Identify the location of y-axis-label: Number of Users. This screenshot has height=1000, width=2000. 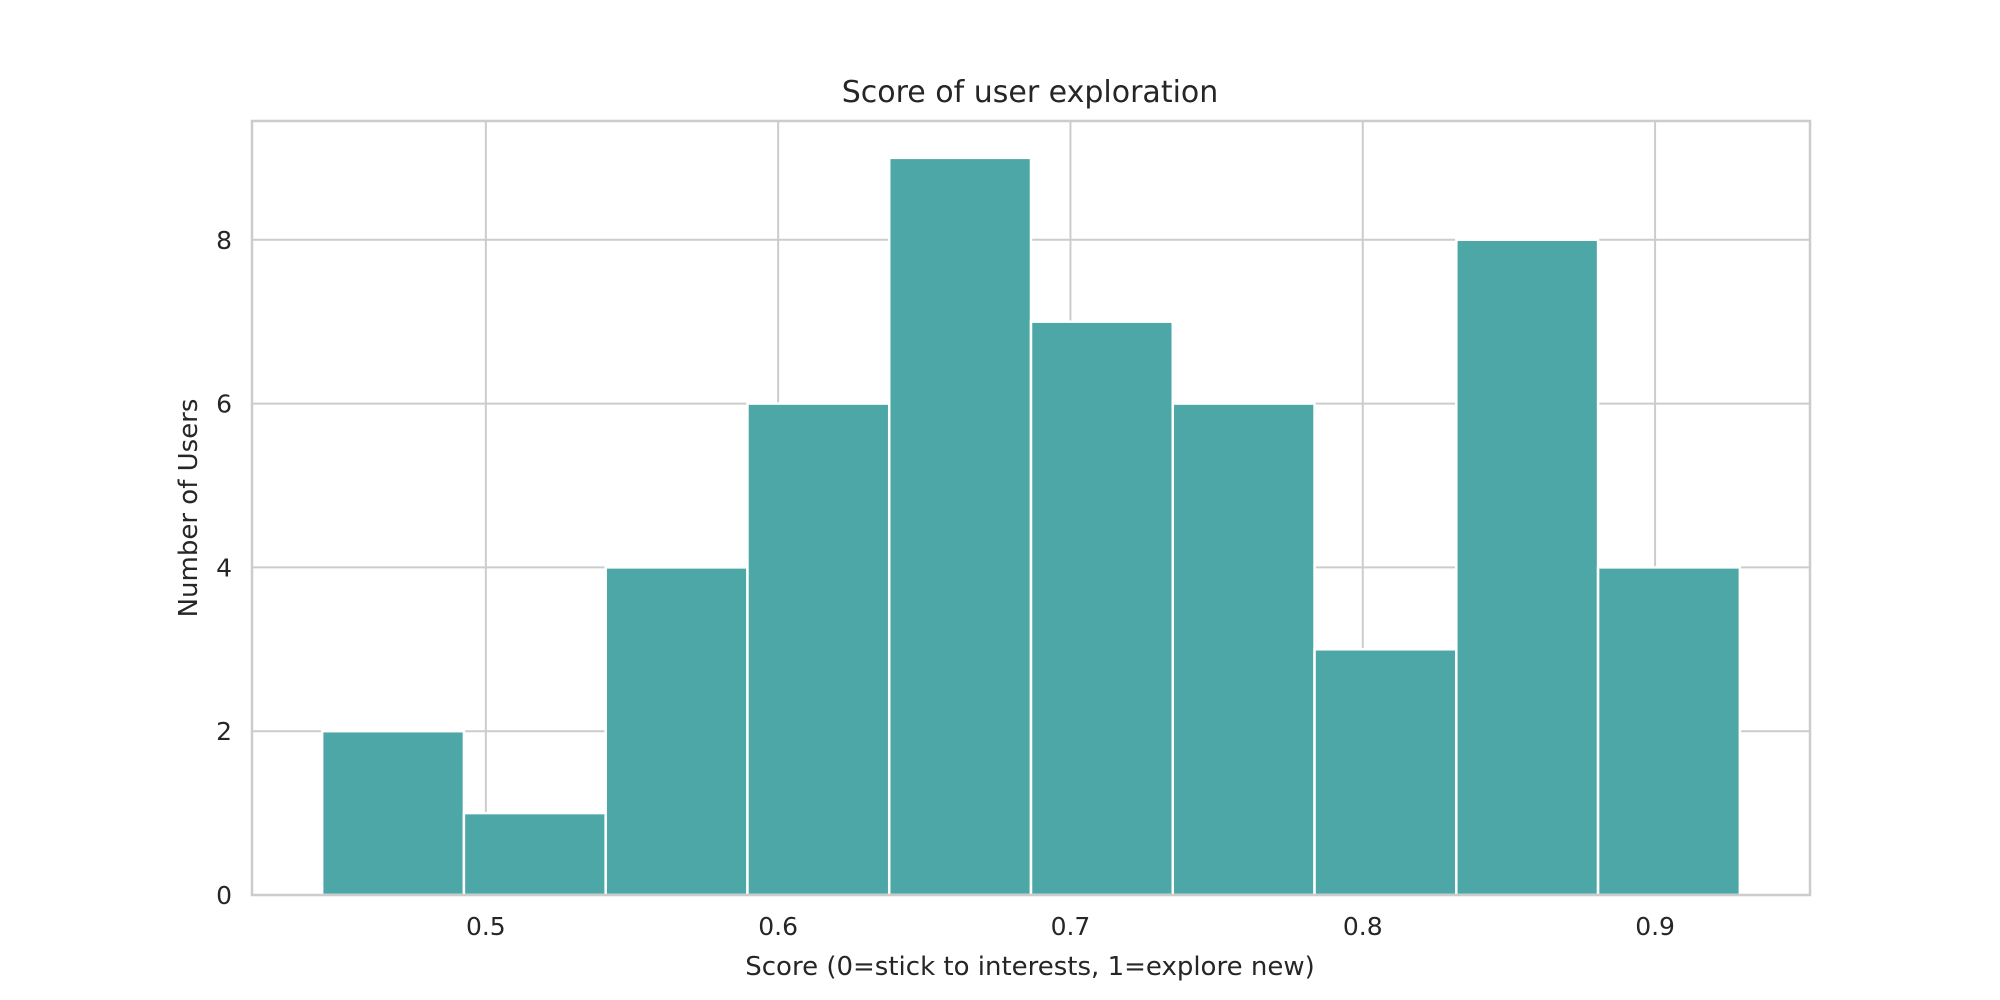
(189, 508).